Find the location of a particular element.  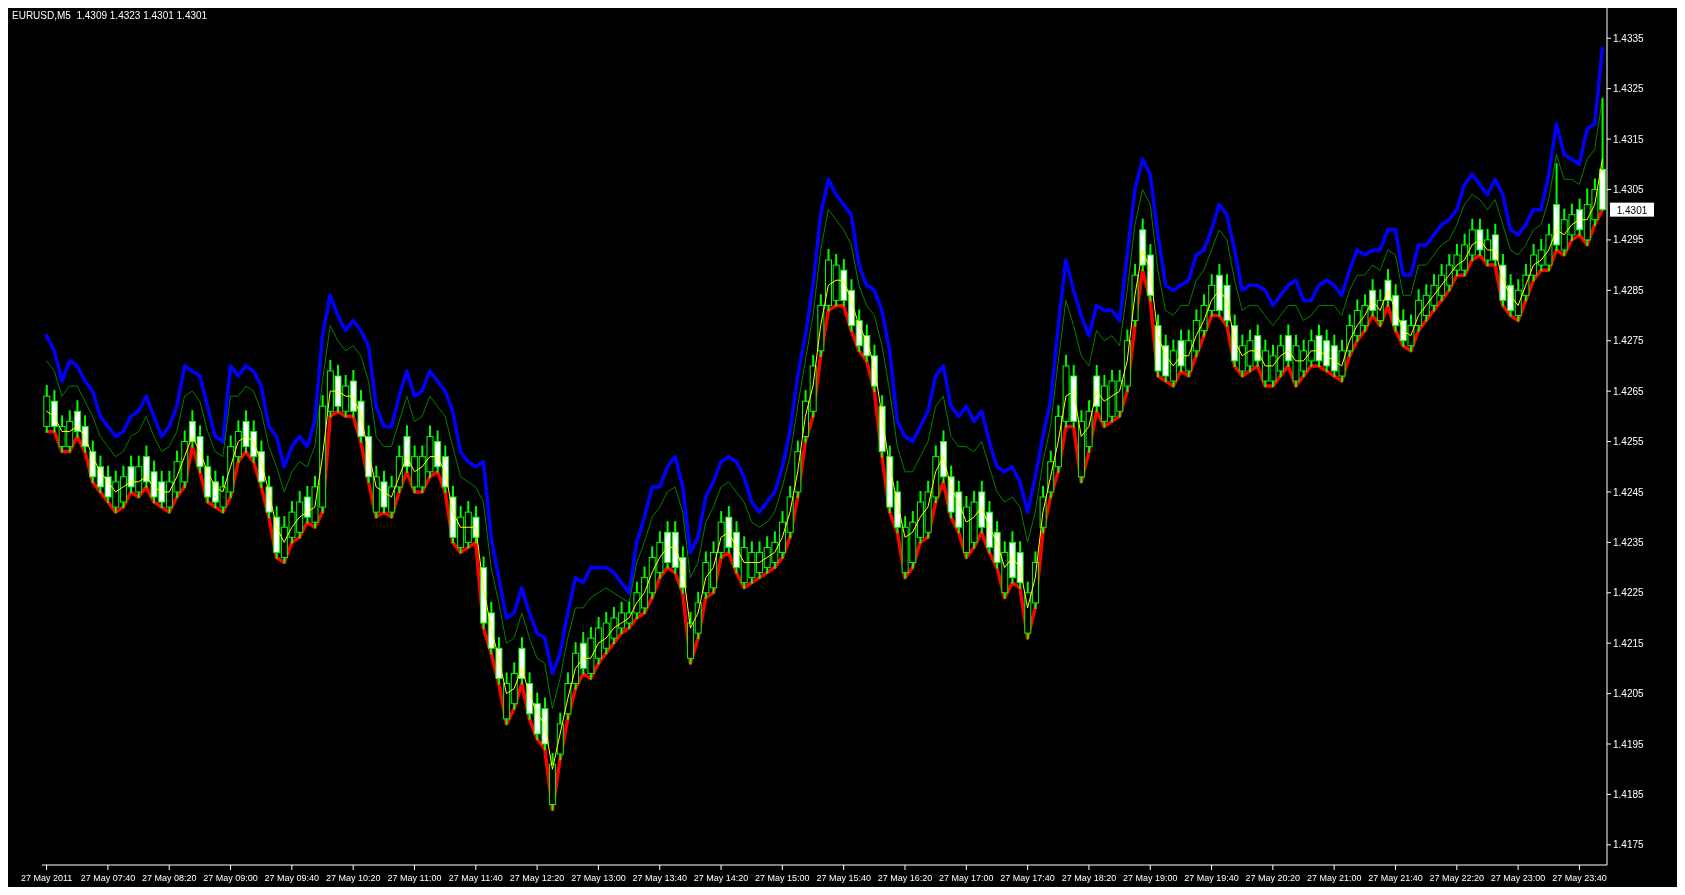

x-tick-label: 27 May 08:20 is located at coordinates (169, 878).